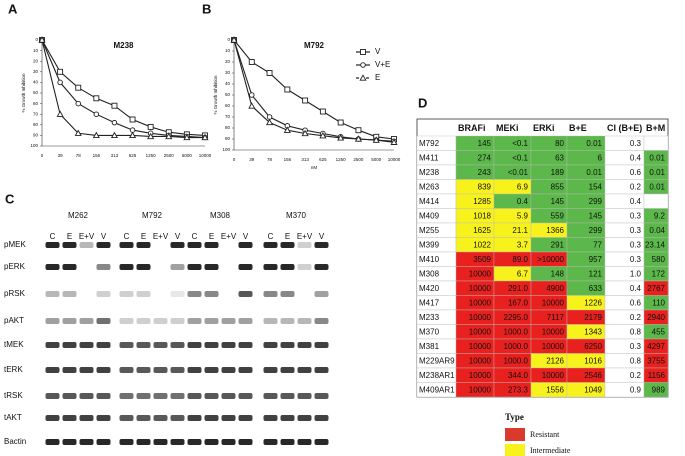  What do you see at coordinates (195, 236) in the screenshot?
I see `lane-label: C` at bounding box center [195, 236].